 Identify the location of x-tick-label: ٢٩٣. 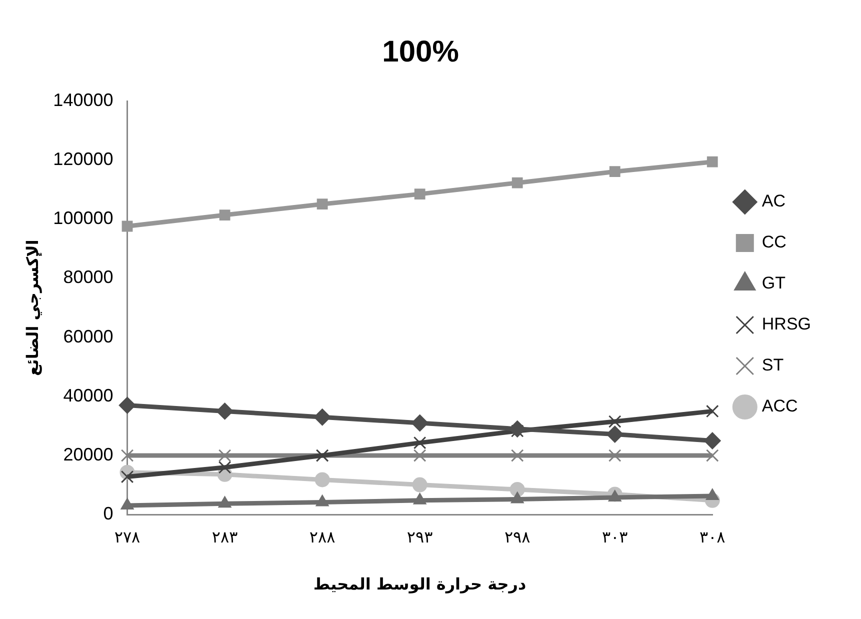
(420, 536).